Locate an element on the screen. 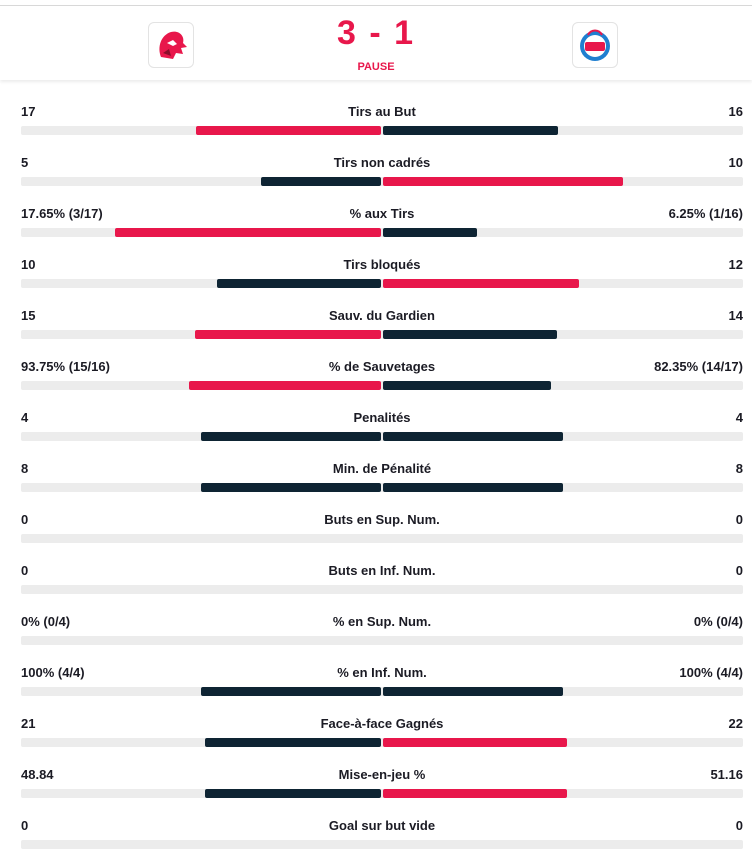  stat-label: % en Inf. Num. is located at coordinates (382, 672).